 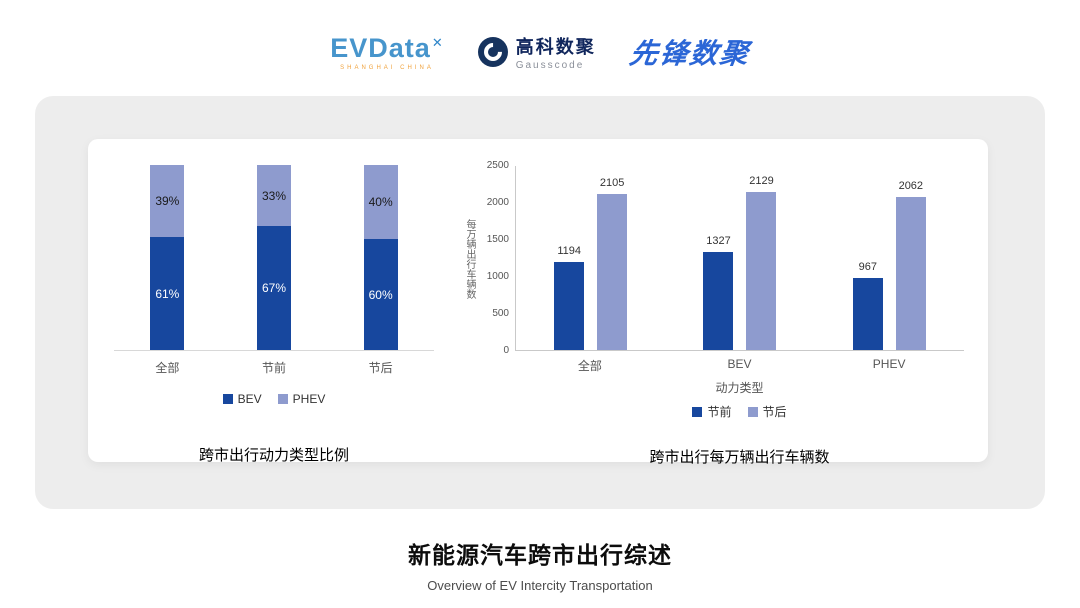 I want to click on category-label: BEV, so click(x=739, y=364).